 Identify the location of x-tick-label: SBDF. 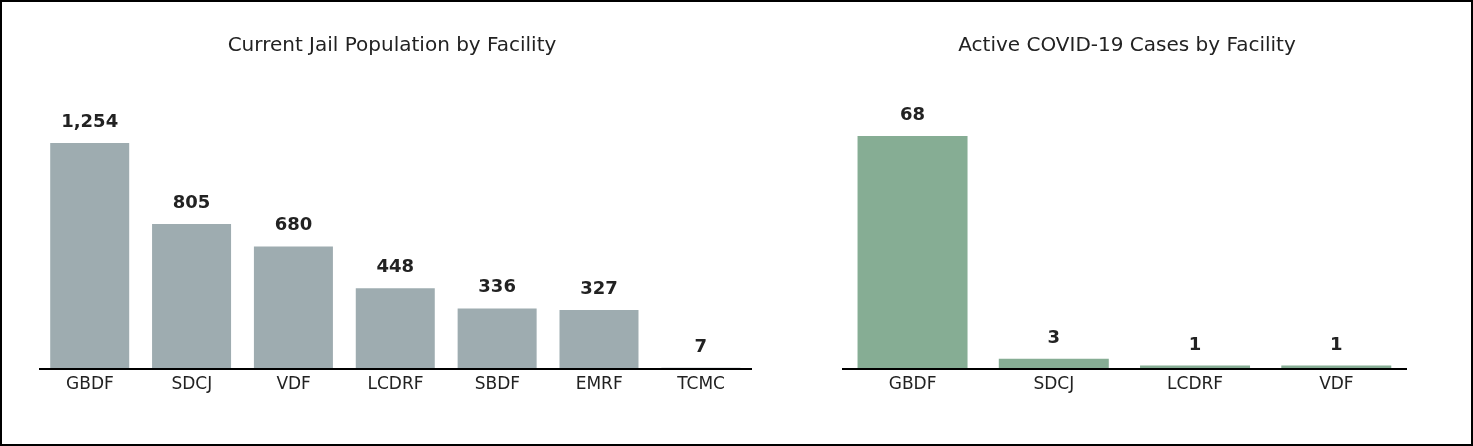
(497, 383).